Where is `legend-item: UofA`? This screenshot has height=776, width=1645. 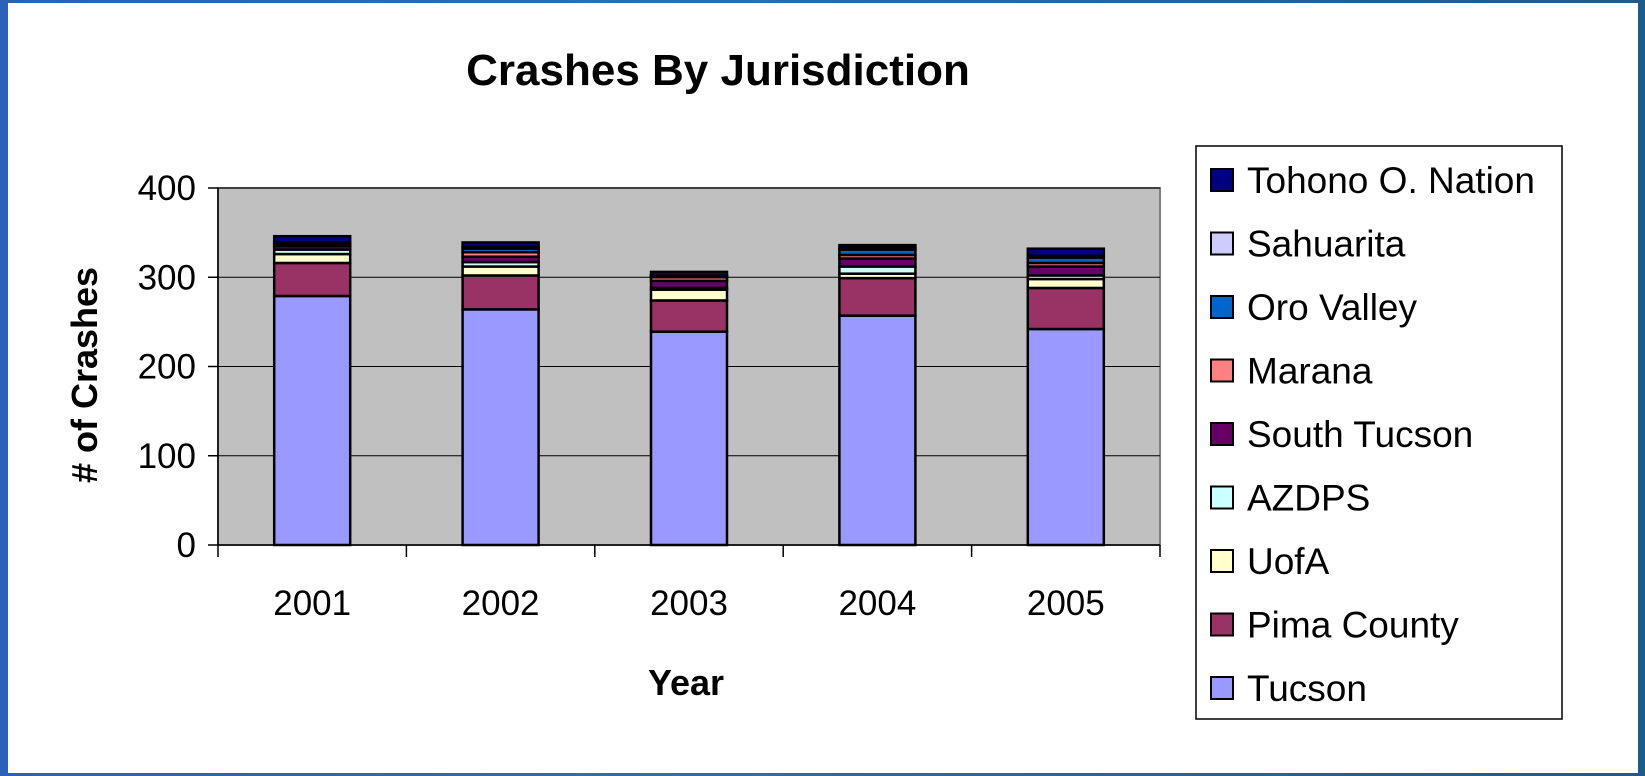
legend-item: UofA is located at coordinates (1270, 561).